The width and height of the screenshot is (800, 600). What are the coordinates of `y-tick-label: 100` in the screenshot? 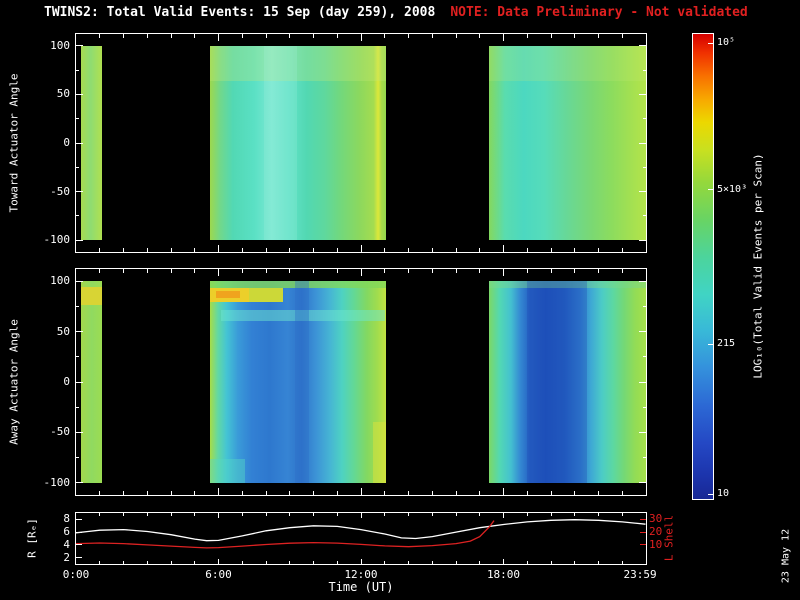 It's located at (60, 281).